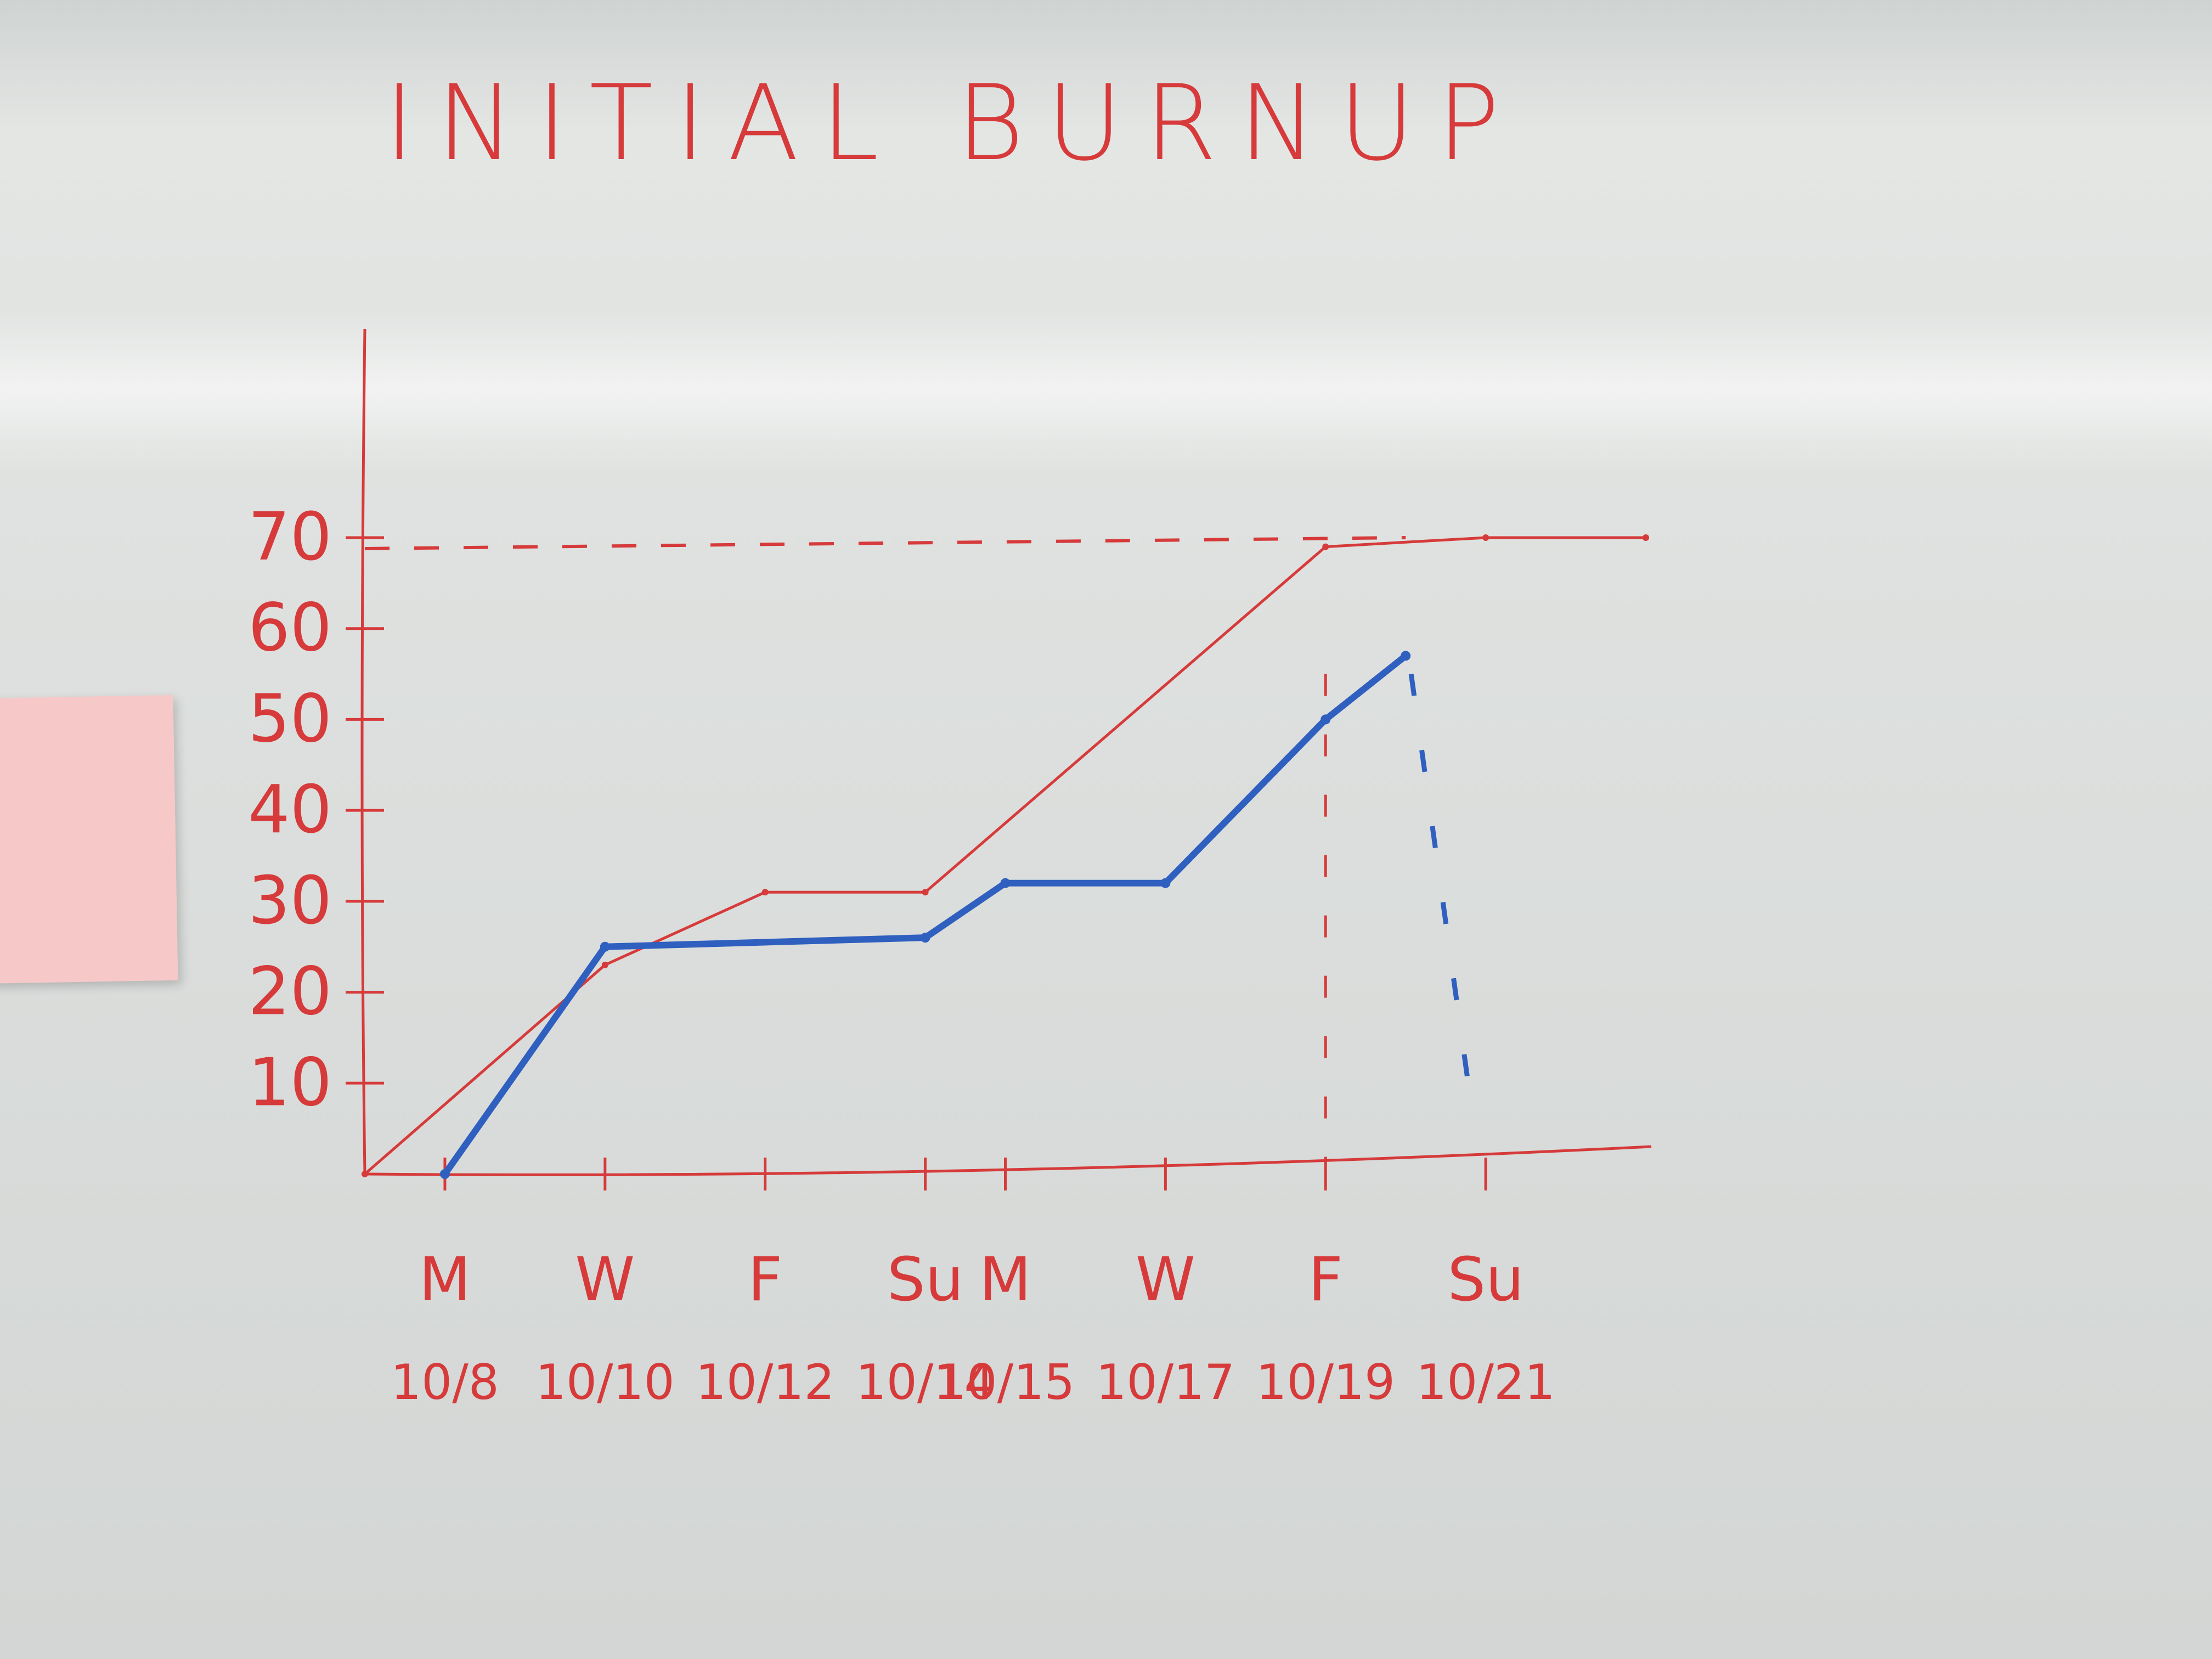  Describe the element at coordinates (290, 537) in the screenshot. I see `y-tick-label-70: 70` at that location.